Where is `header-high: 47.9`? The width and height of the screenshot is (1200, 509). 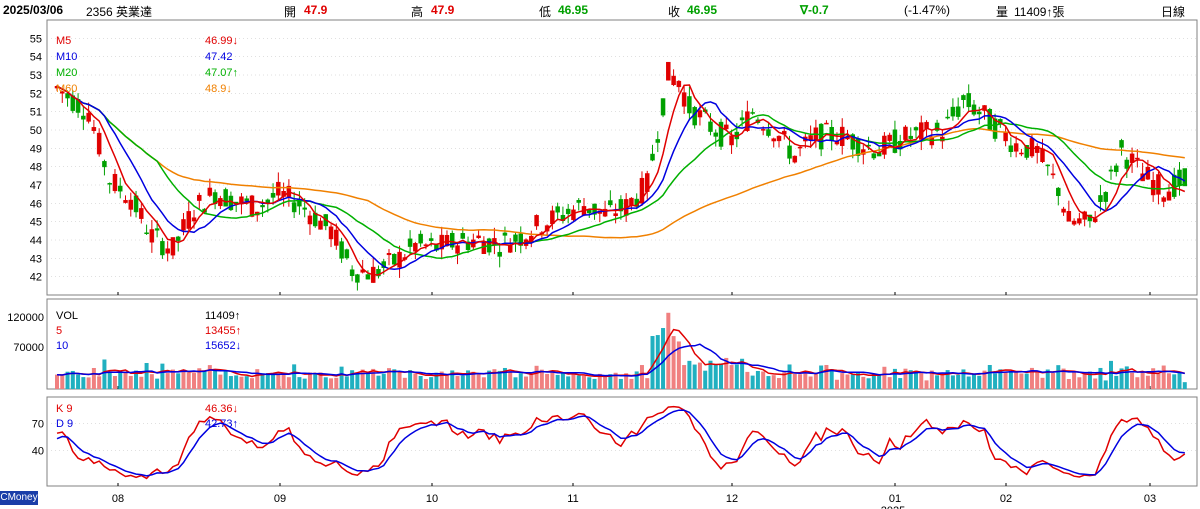 header-high: 47.9 is located at coordinates (443, 10).